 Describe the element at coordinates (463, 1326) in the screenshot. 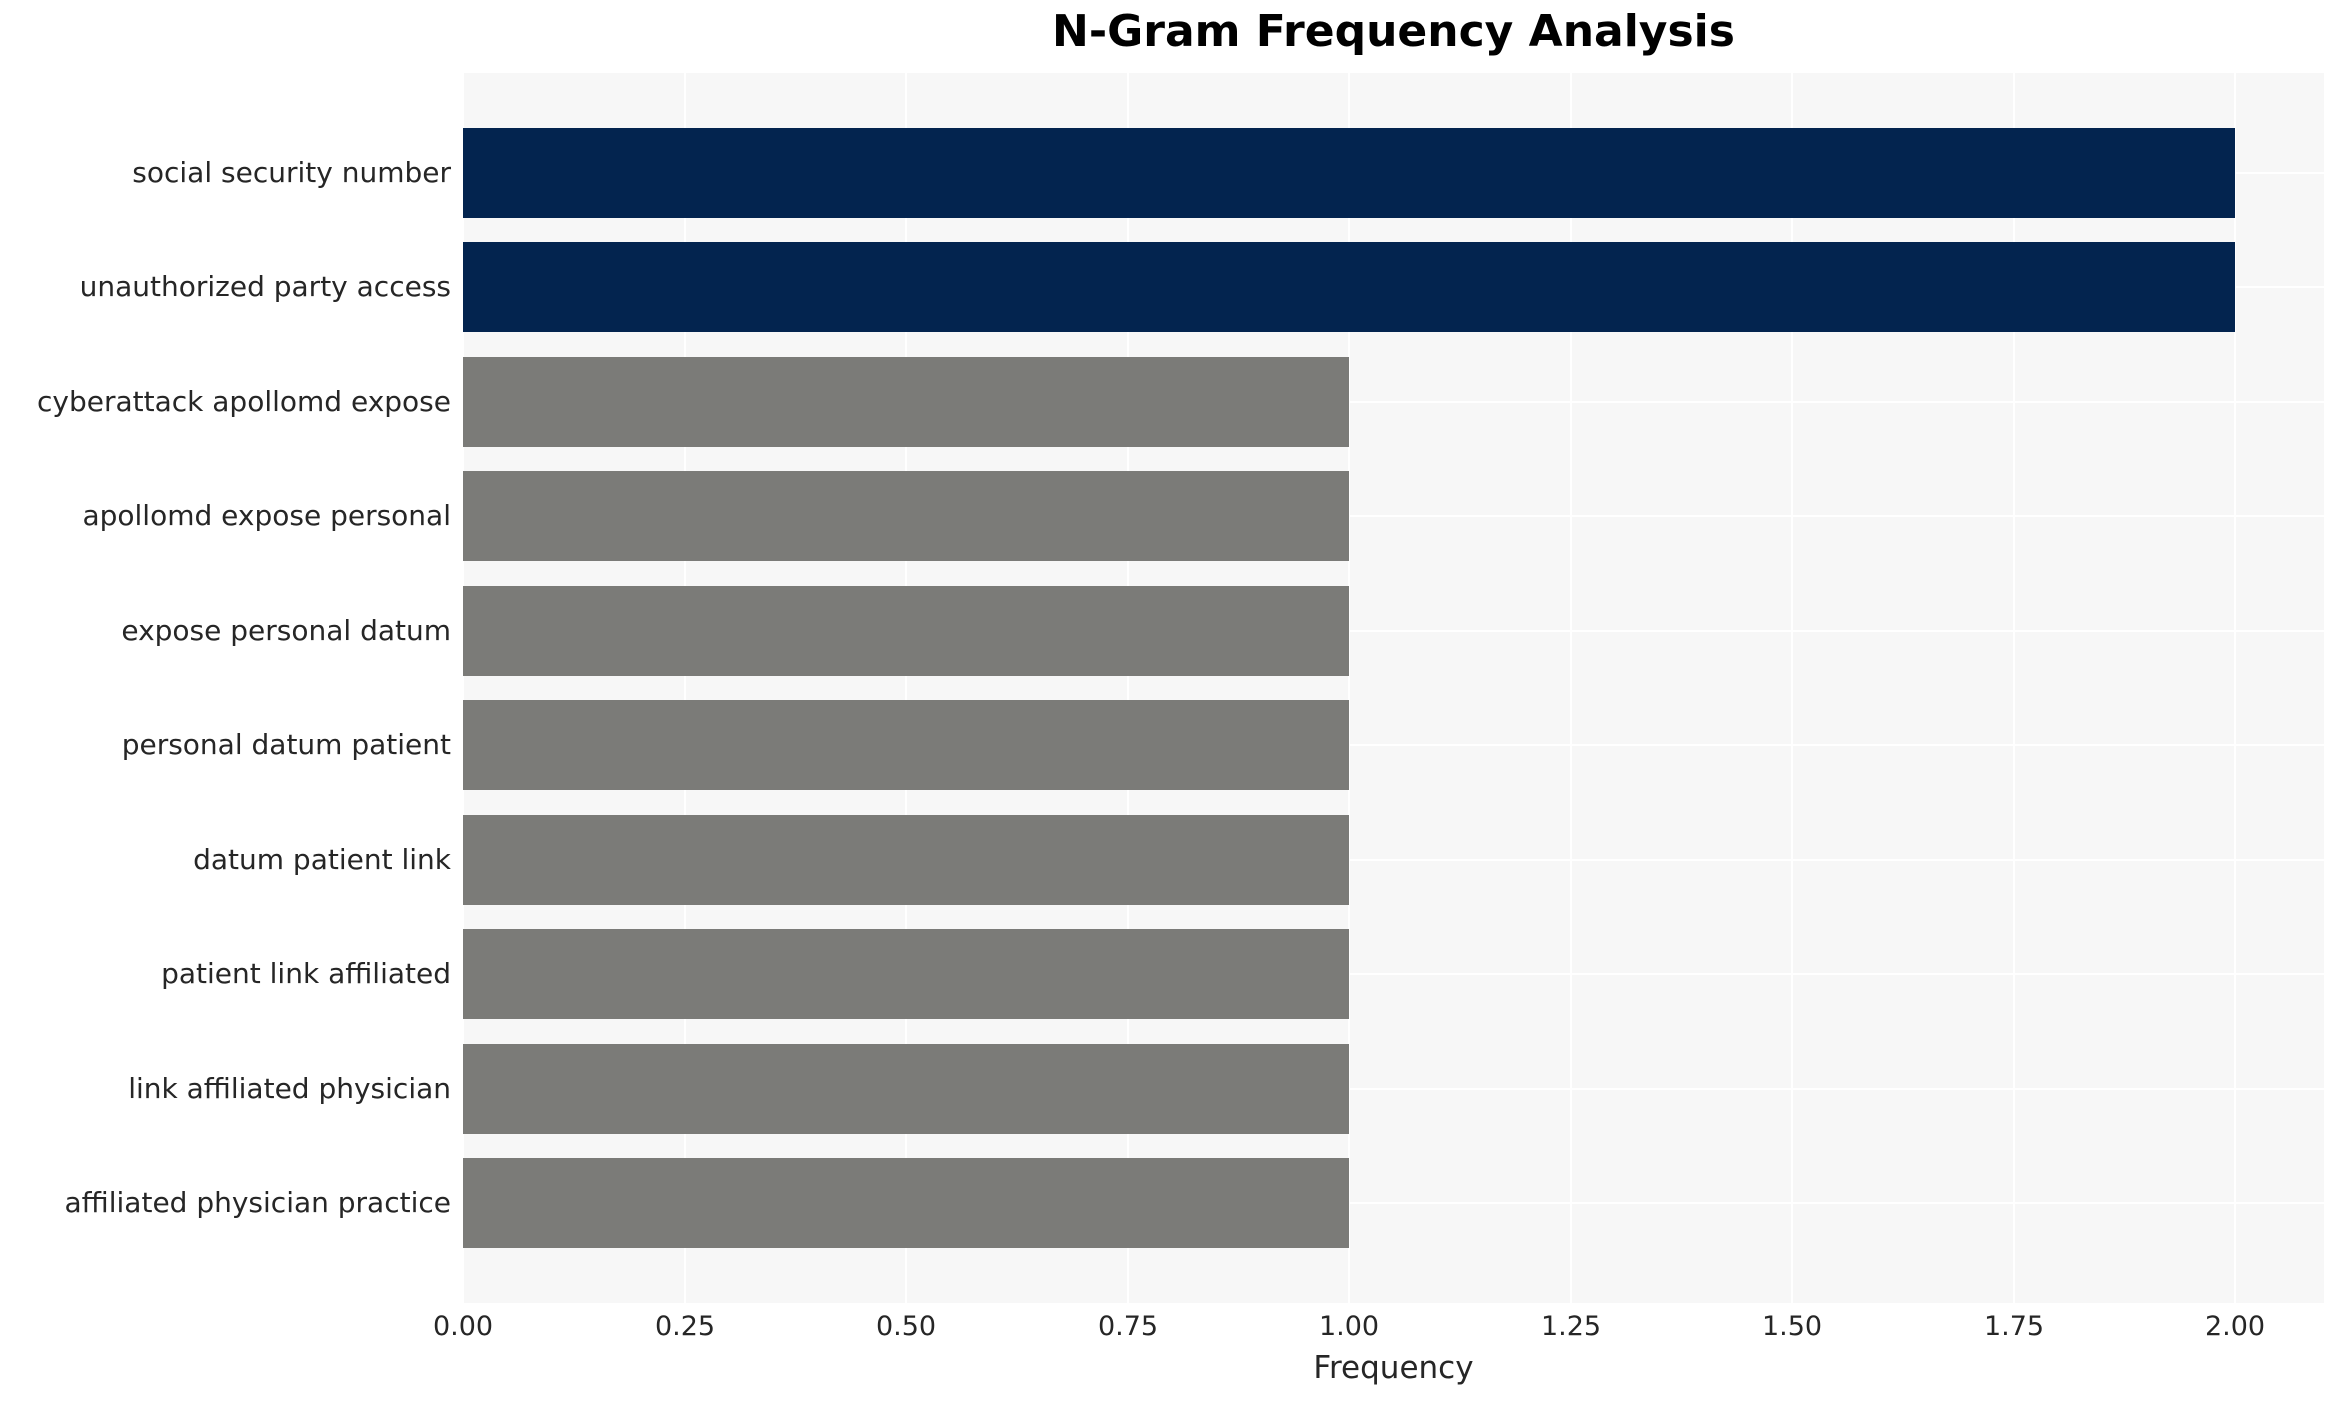

I see `x-tick-label-0.00: 0.00` at that location.